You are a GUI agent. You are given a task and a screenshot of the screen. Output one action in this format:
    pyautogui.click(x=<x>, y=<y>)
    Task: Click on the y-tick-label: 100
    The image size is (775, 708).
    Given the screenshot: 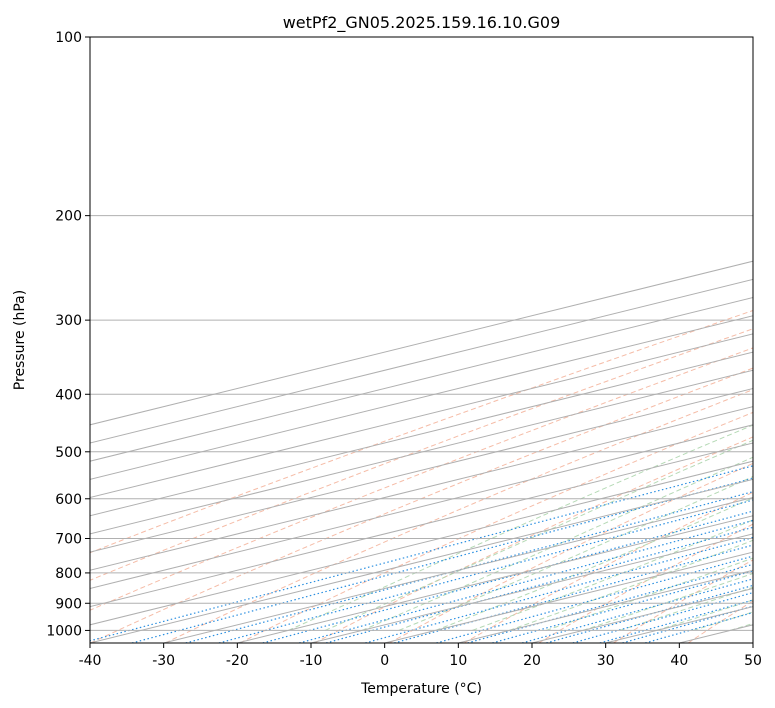 What is the action you would take?
    pyautogui.click(x=68, y=38)
    